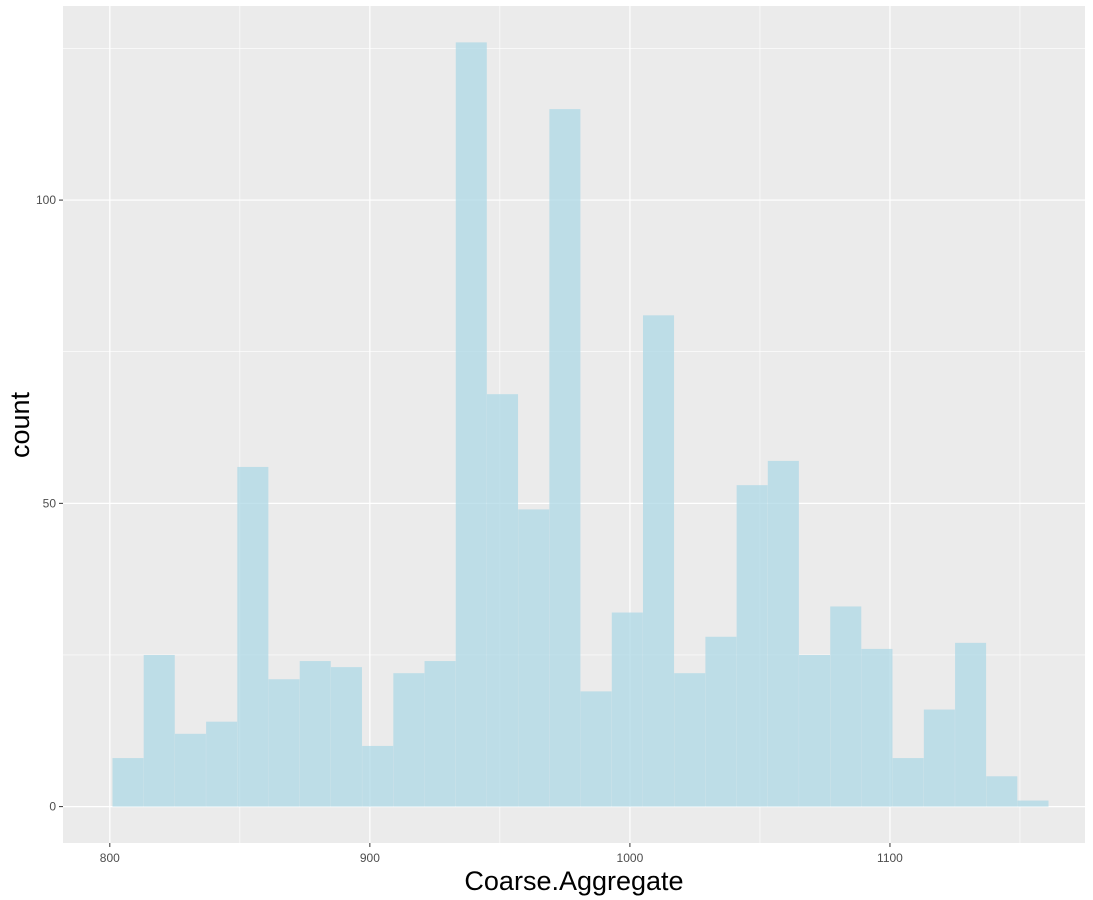 The height and width of the screenshot is (900, 1093). What do you see at coordinates (501, 854) in the screenshot?
I see `x-axis-ticks: 800 900 1000 1100` at bounding box center [501, 854].